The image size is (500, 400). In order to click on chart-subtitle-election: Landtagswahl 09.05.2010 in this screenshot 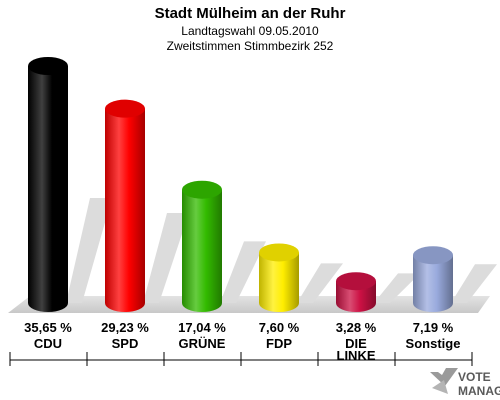, I will do `click(250, 31)`.